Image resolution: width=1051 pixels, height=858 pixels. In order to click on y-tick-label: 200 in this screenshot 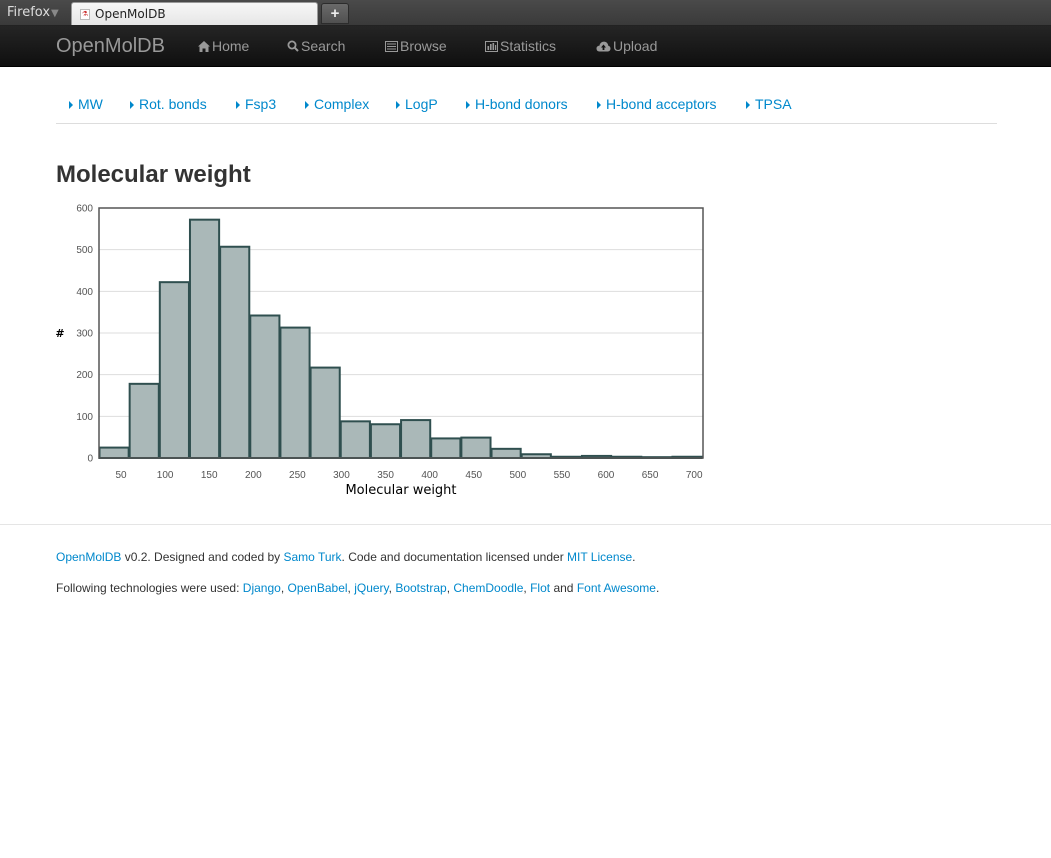, I will do `click(84, 375)`.